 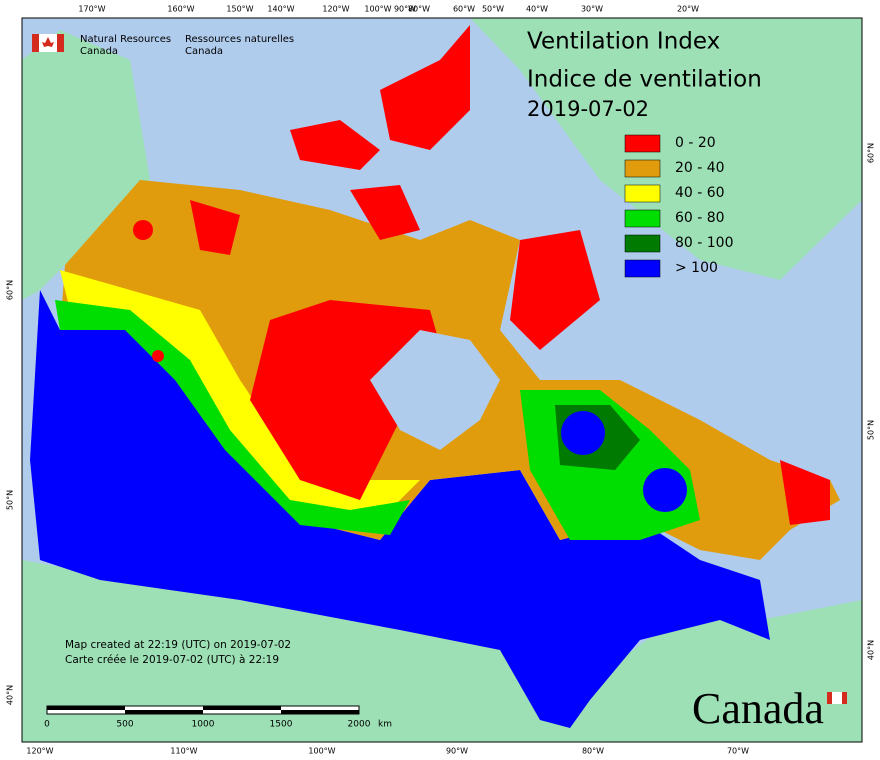 What do you see at coordinates (700, 218) in the screenshot?
I see `legend-label: 60 - 80` at bounding box center [700, 218].